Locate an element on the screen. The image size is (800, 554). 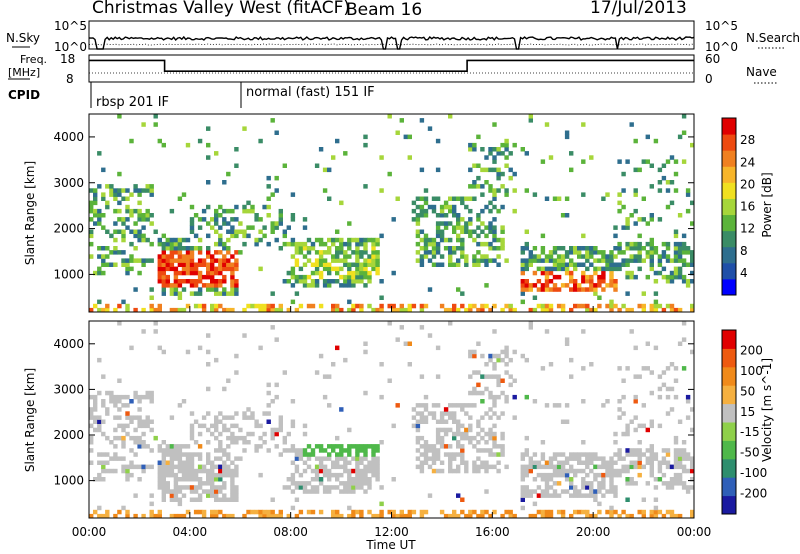
y-tick-label: 1000 is located at coordinates (68, 481).